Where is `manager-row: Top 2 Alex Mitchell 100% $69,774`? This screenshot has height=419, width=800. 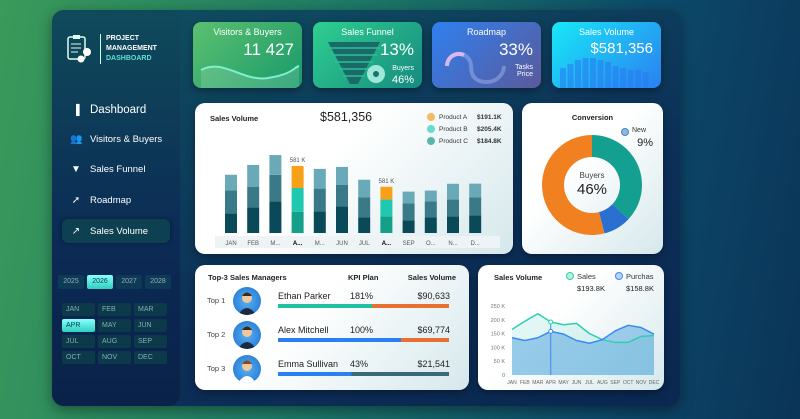
manager-row: Top 2 Alex Mitchell 100% $69,774 is located at coordinates (332, 337).